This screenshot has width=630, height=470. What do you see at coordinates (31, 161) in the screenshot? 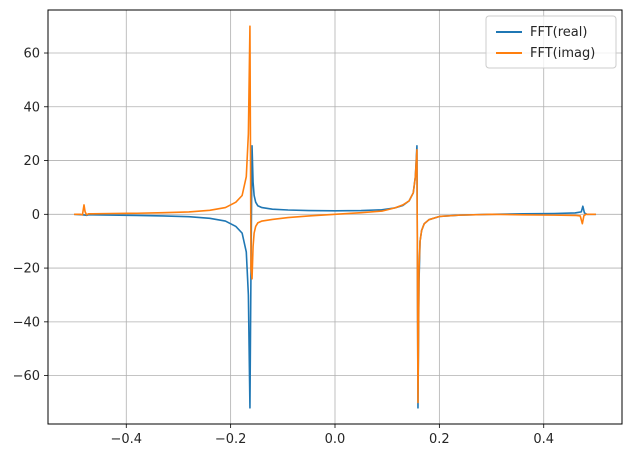
I see `y-tick-label: 20` at bounding box center [31, 161].